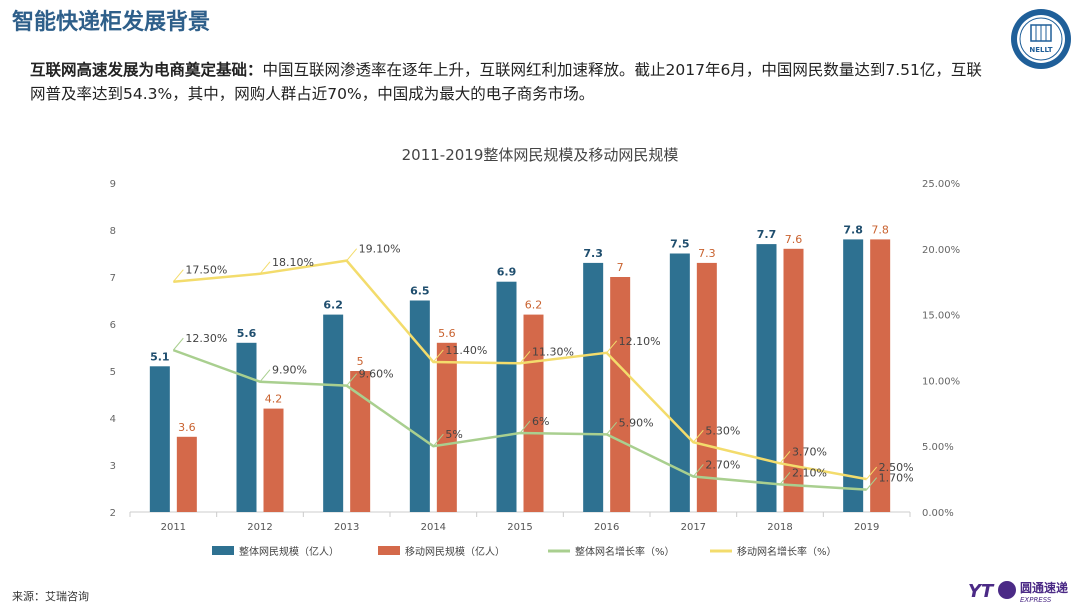  What do you see at coordinates (50, 596) in the screenshot?
I see `source-note: 来源：艾瑞咨询` at bounding box center [50, 596].